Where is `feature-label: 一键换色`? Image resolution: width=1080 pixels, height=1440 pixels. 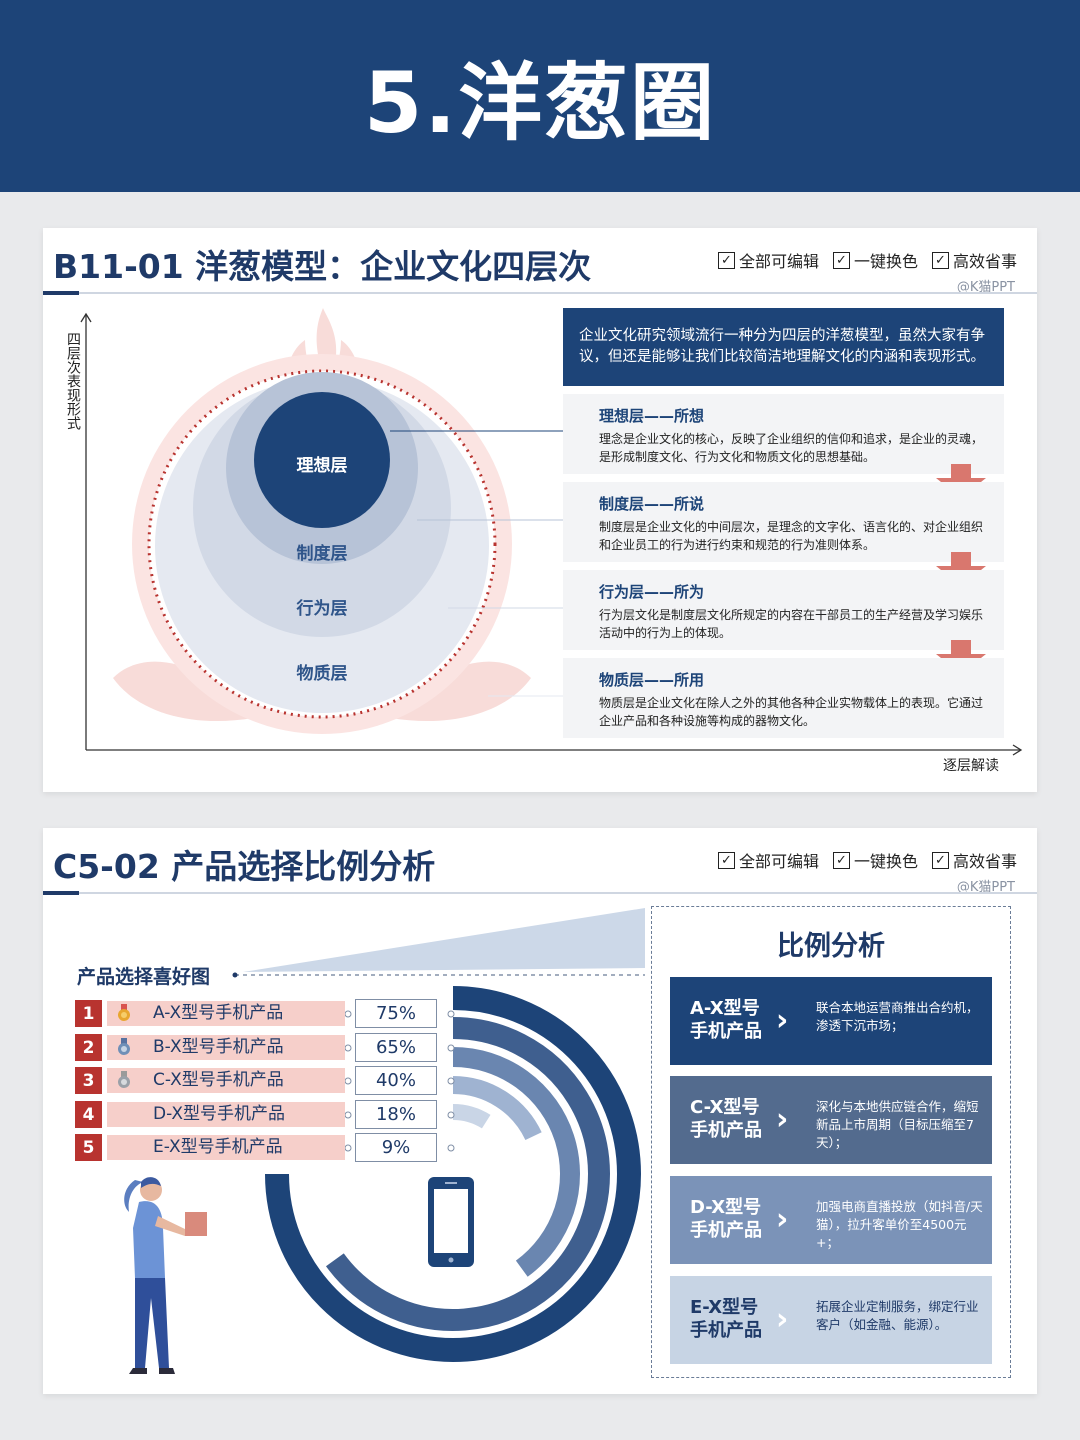
feature-label: 一键换色 is located at coordinates (885, 861).